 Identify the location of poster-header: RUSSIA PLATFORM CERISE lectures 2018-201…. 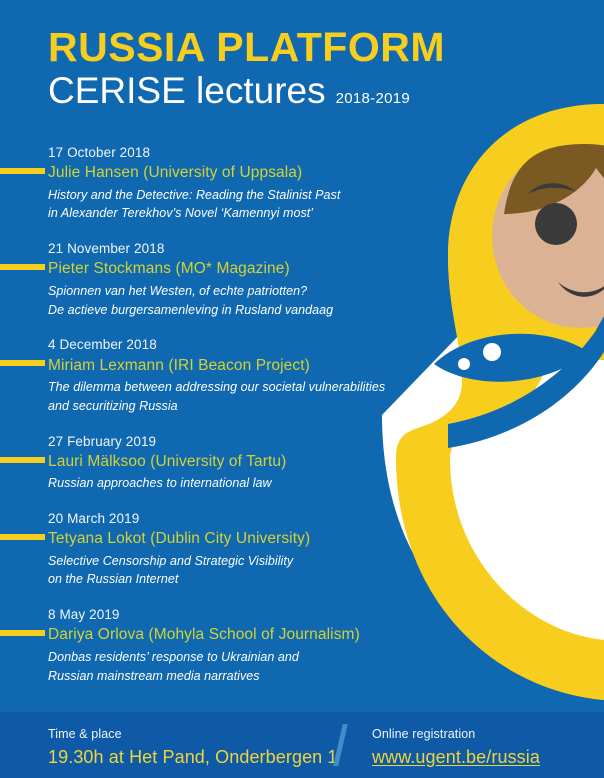
(246, 68).